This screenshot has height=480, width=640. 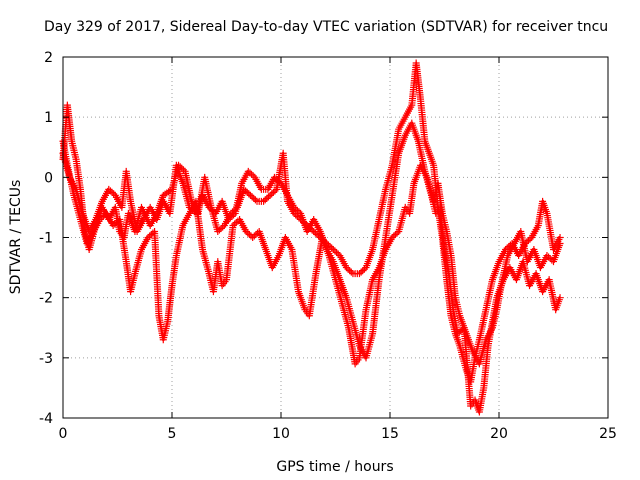 I want to click on x-tick-label: 25, so click(x=608, y=434).